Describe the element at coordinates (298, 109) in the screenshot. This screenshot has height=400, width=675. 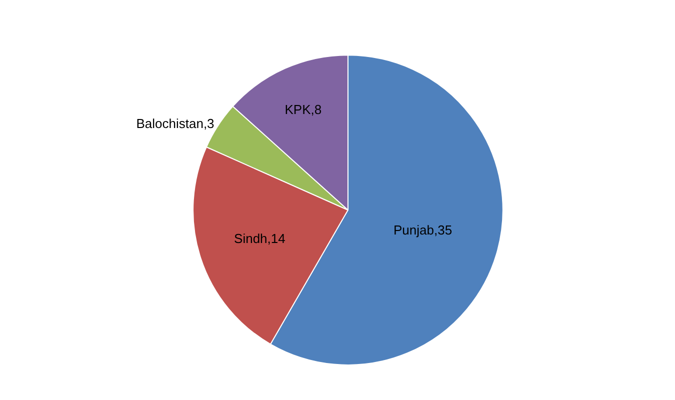
I see `slice-label: KPK` at that location.